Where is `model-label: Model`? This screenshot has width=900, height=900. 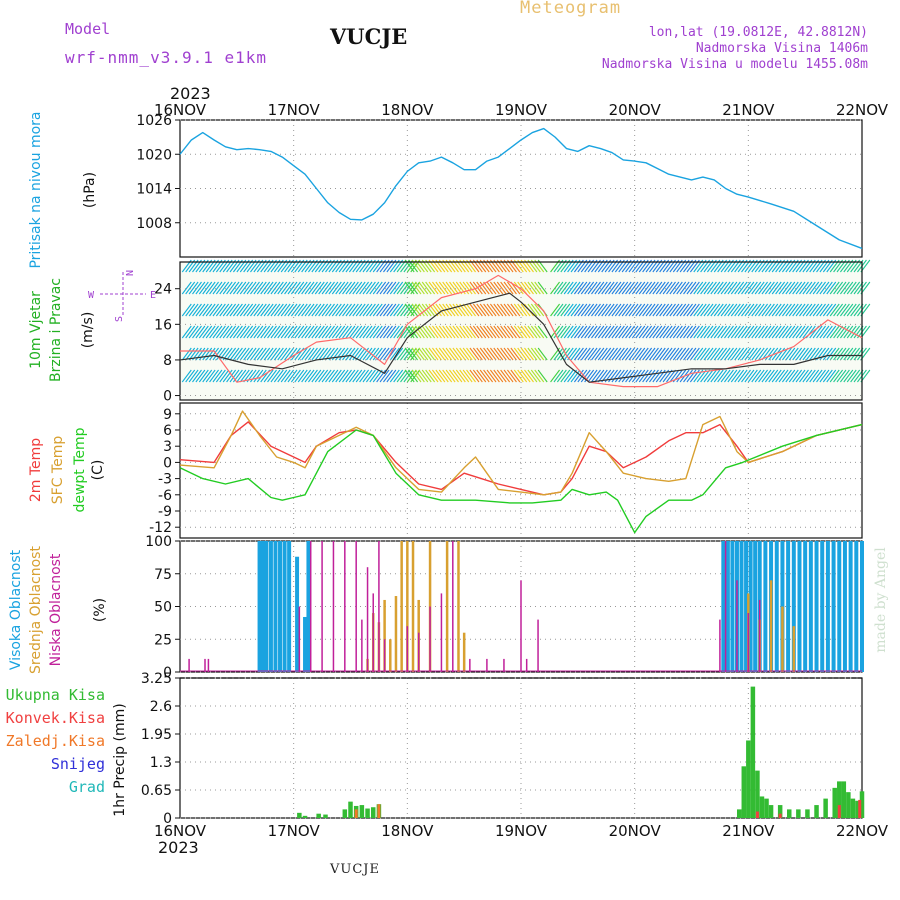 model-label: Model is located at coordinates (88, 29).